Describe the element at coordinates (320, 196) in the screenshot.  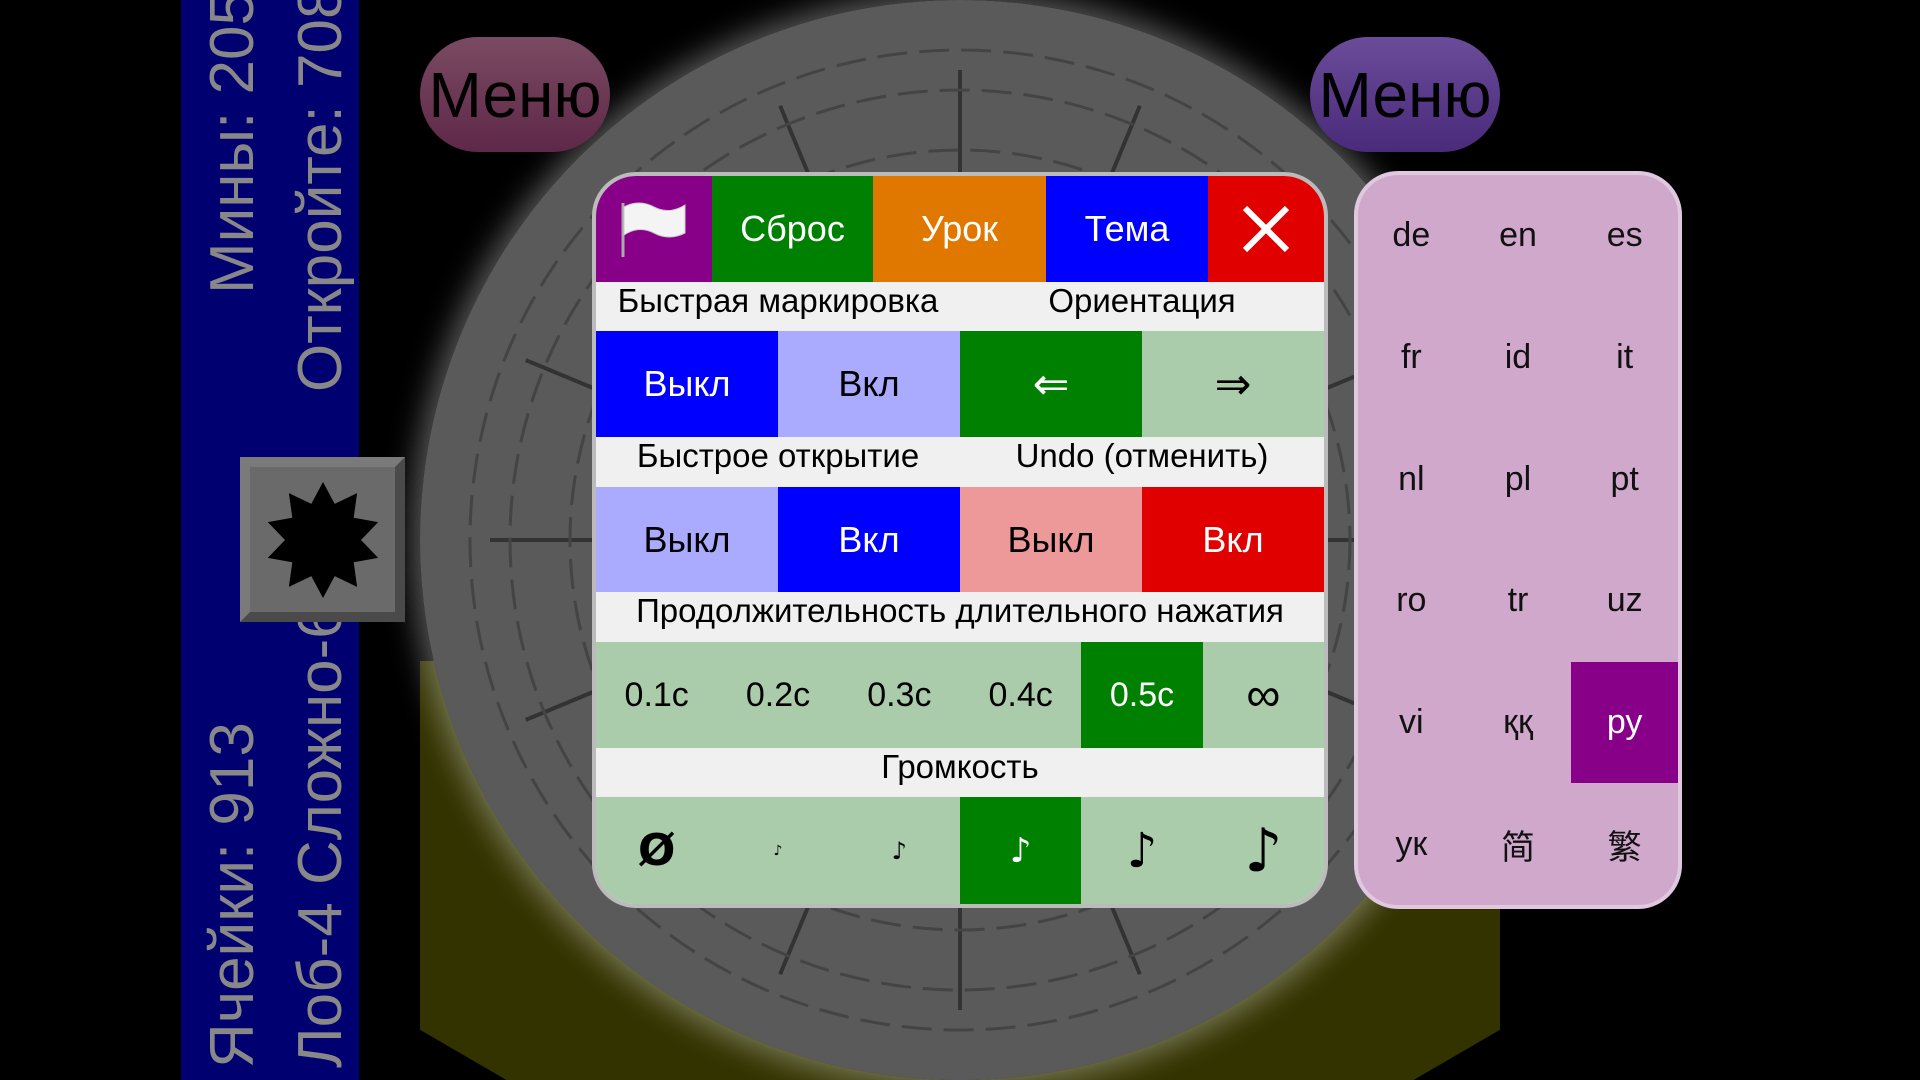
I see `open-count: Откройте: 708` at that location.